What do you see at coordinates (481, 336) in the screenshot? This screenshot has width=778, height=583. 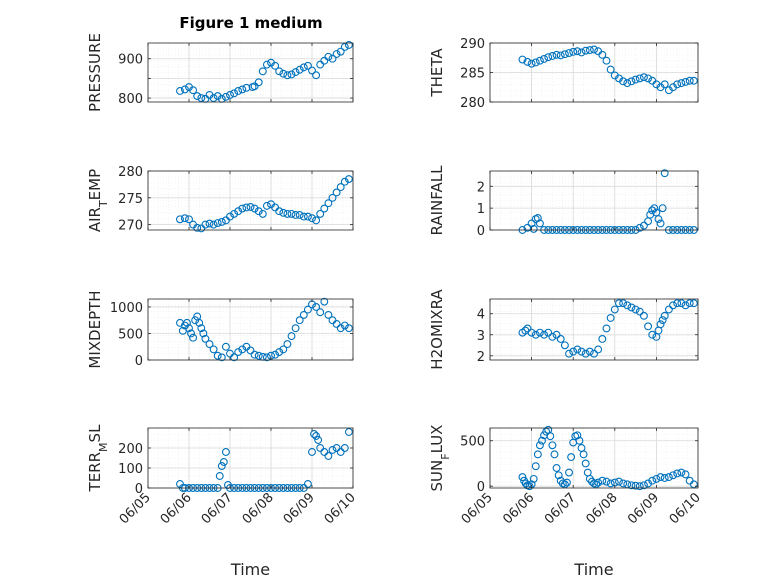 I see `y-tick-label: 3` at bounding box center [481, 336].